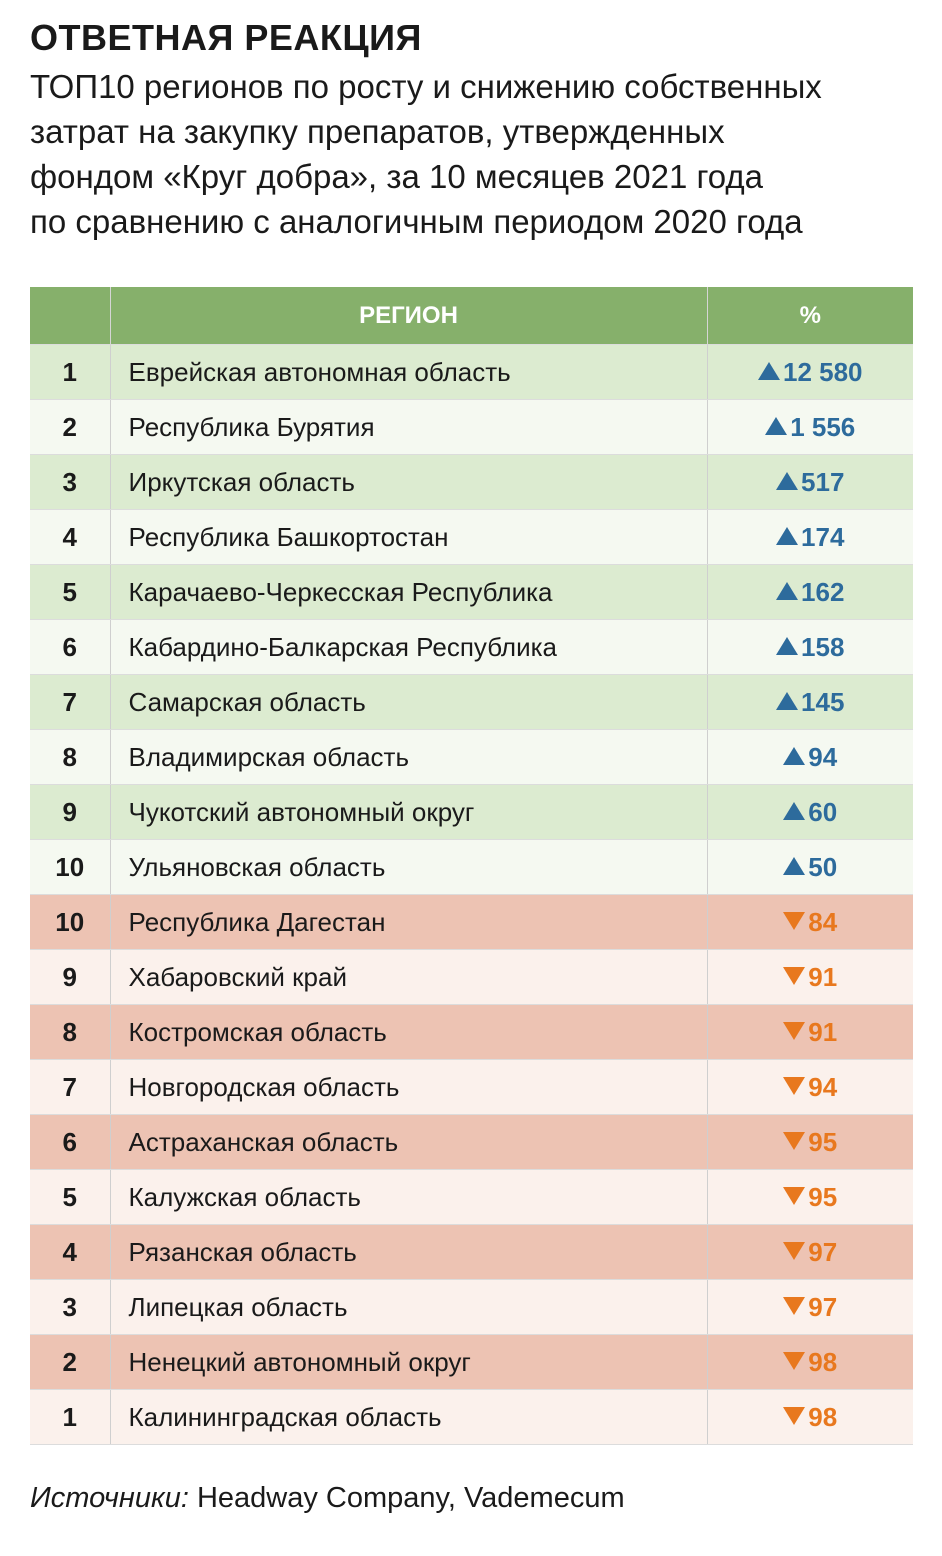 The width and height of the screenshot is (942, 1556). Describe the element at coordinates (409, 1307) in the screenshot. I see `region-cell: Липецкая область` at that location.